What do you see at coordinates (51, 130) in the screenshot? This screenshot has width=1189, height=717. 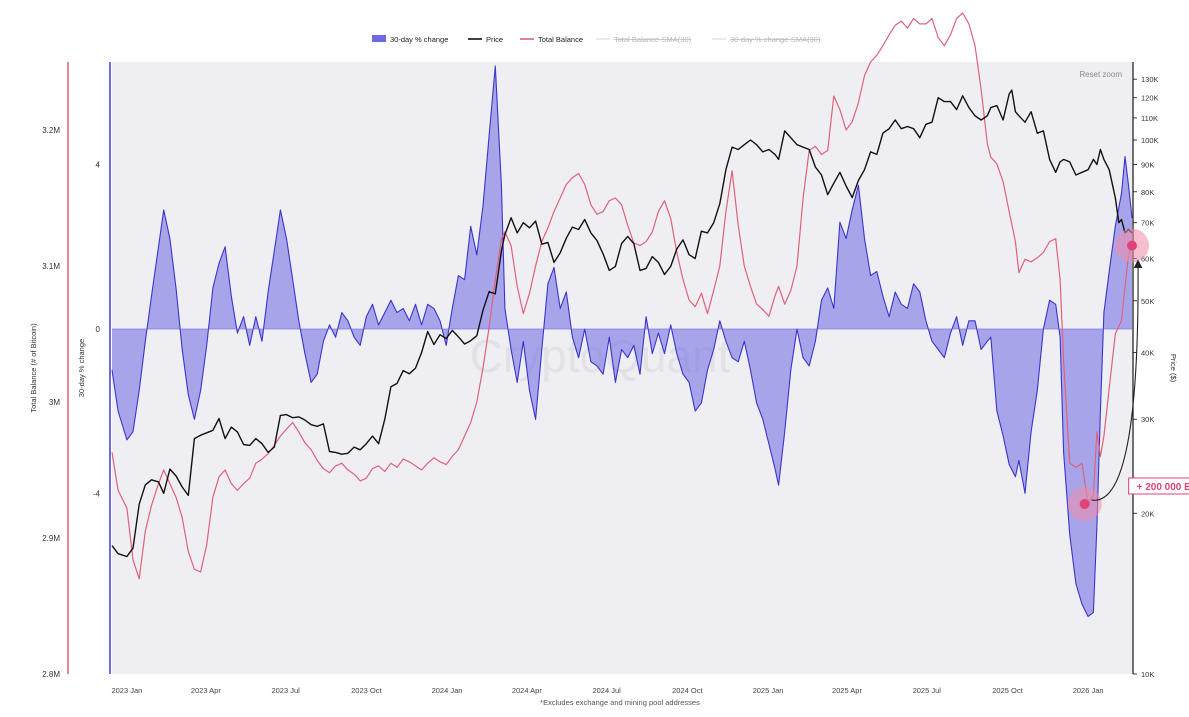 I see `balance-tick-label: 3.2M` at bounding box center [51, 130].